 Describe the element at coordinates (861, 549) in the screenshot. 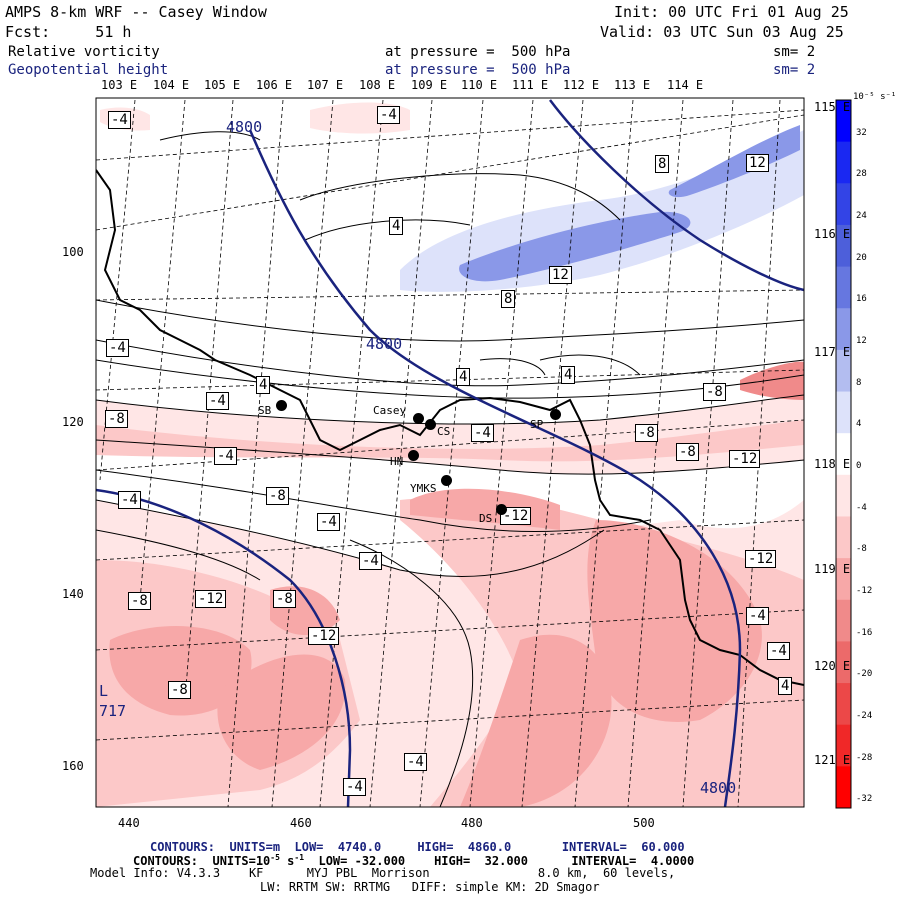

I see `colorbar-label: -8` at that location.